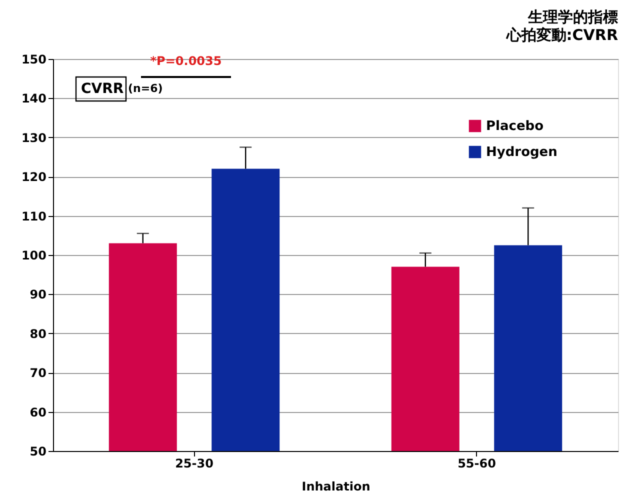  What do you see at coordinates (38, 451) in the screenshot?
I see `y-tick-label: 50` at bounding box center [38, 451].